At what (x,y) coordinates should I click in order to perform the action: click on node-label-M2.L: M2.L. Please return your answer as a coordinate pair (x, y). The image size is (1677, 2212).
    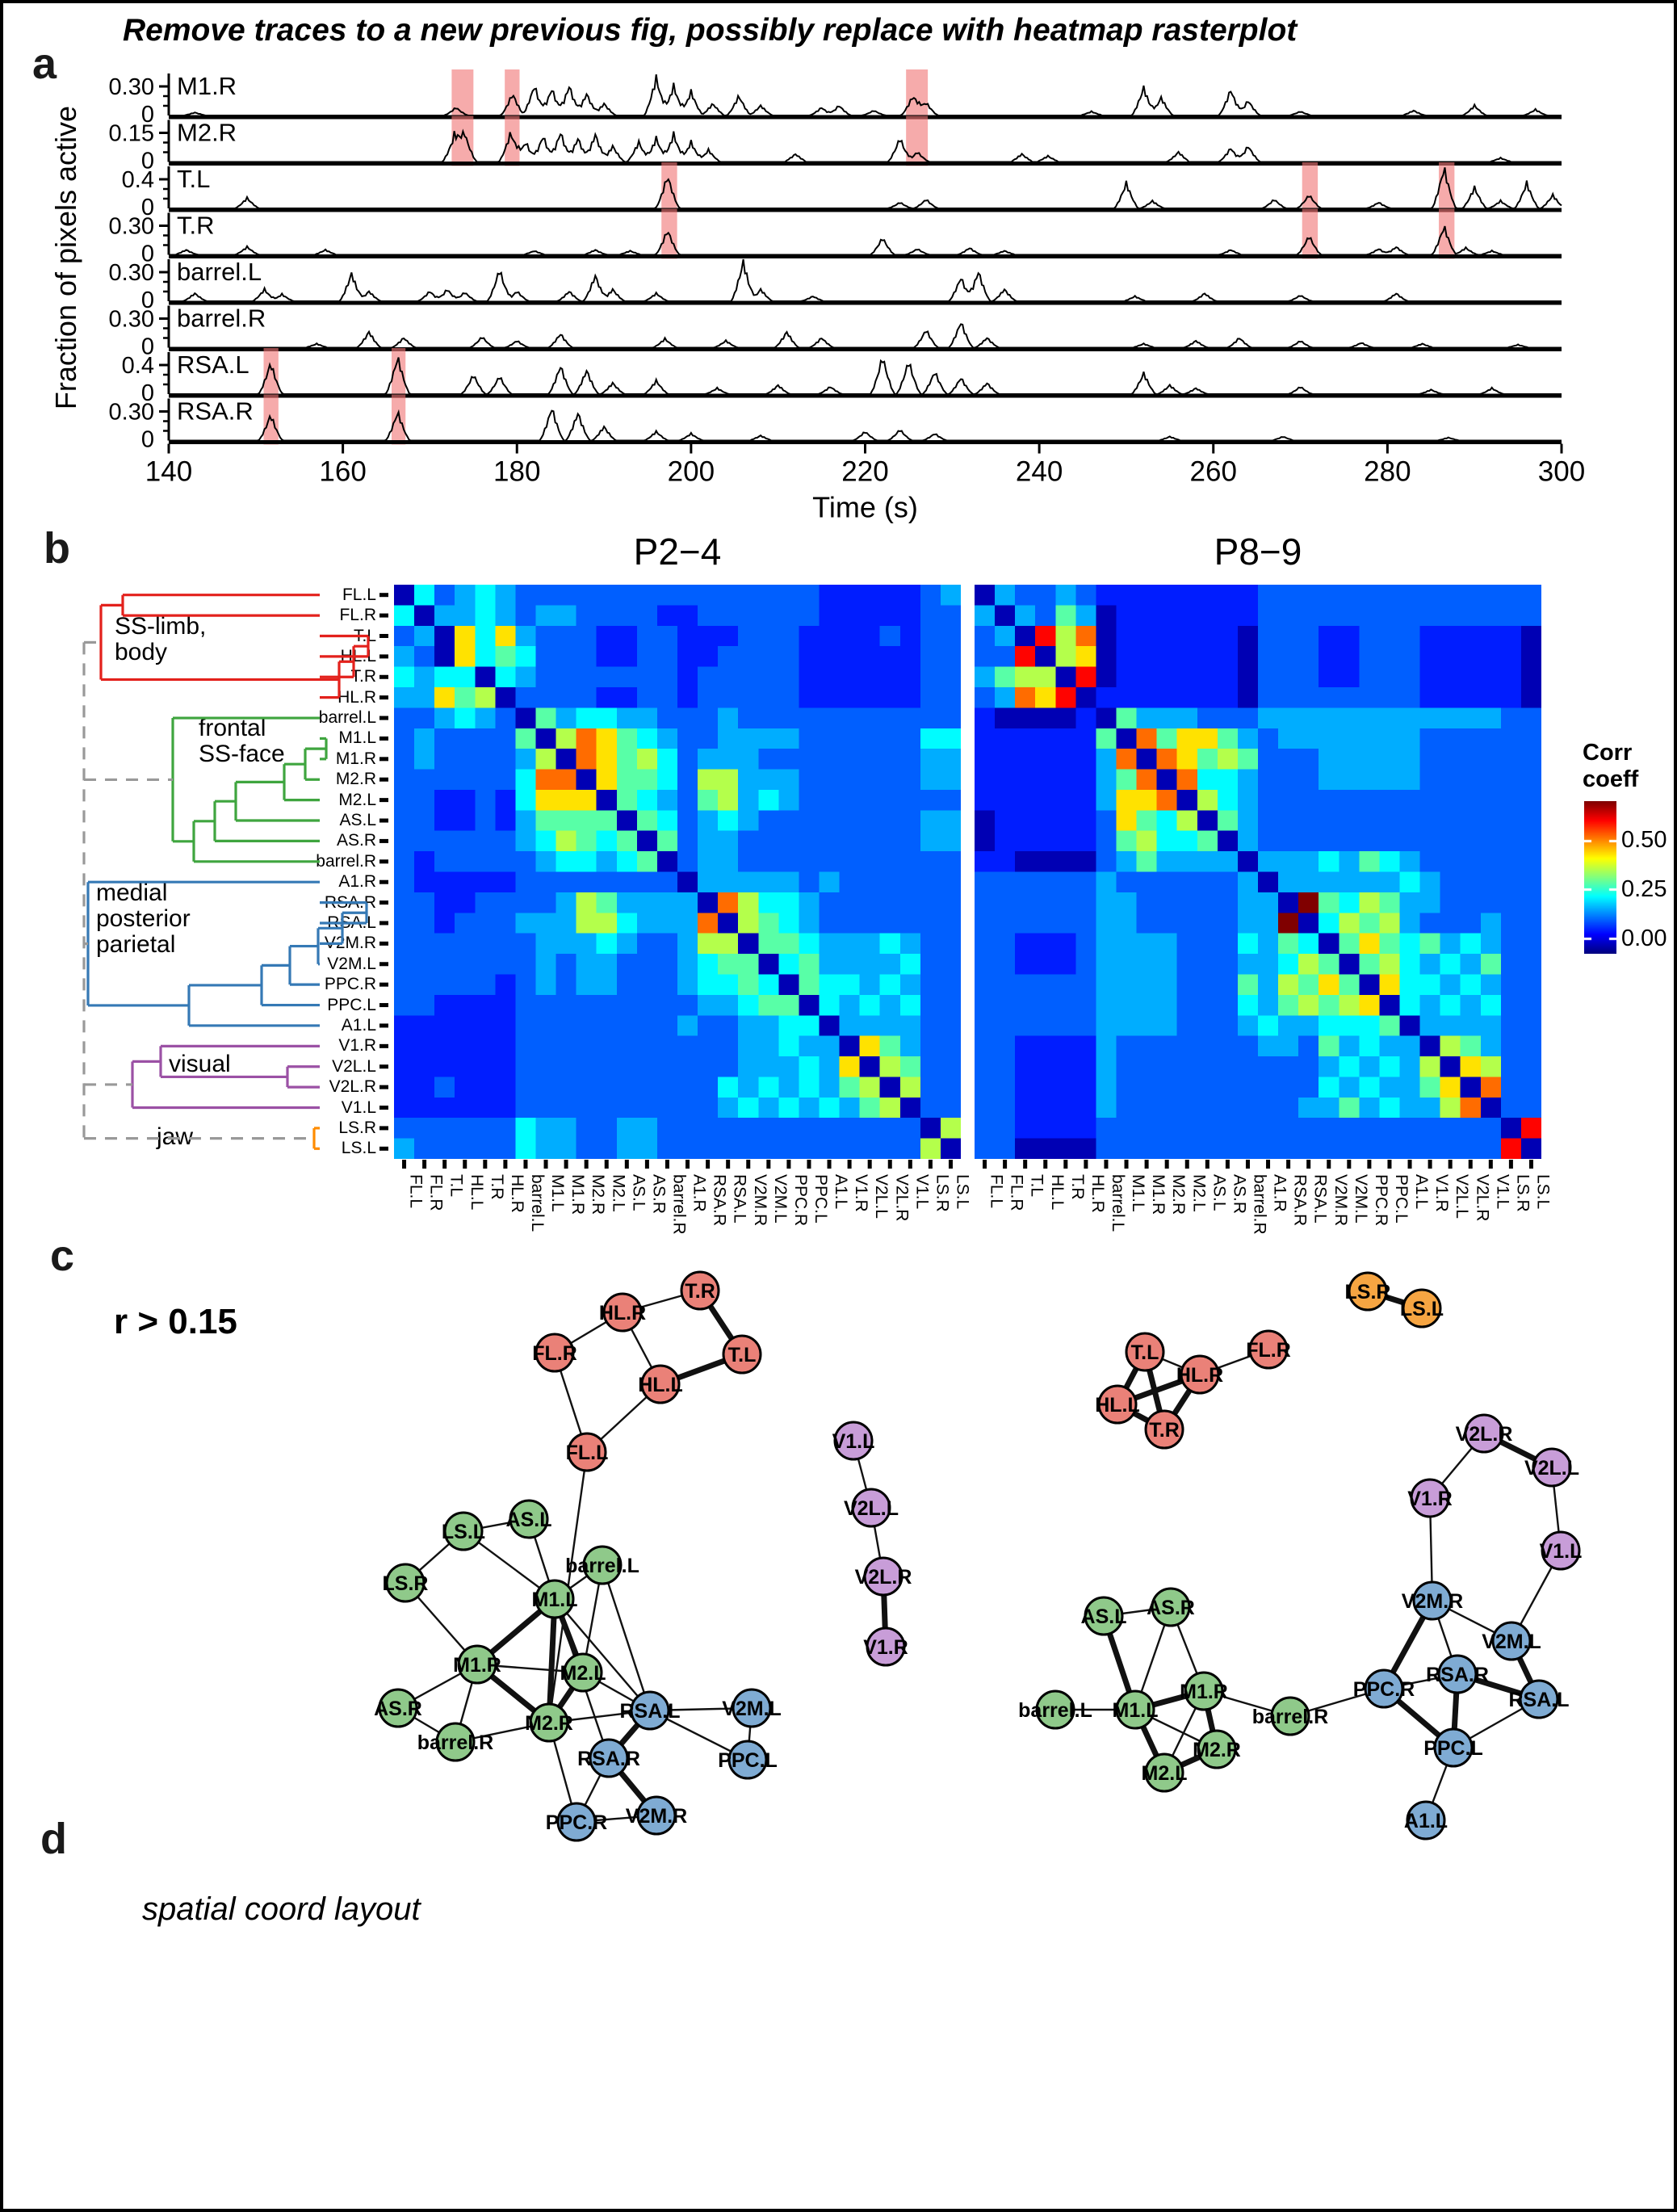
    Looking at the image, I should click on (1165, 1774).